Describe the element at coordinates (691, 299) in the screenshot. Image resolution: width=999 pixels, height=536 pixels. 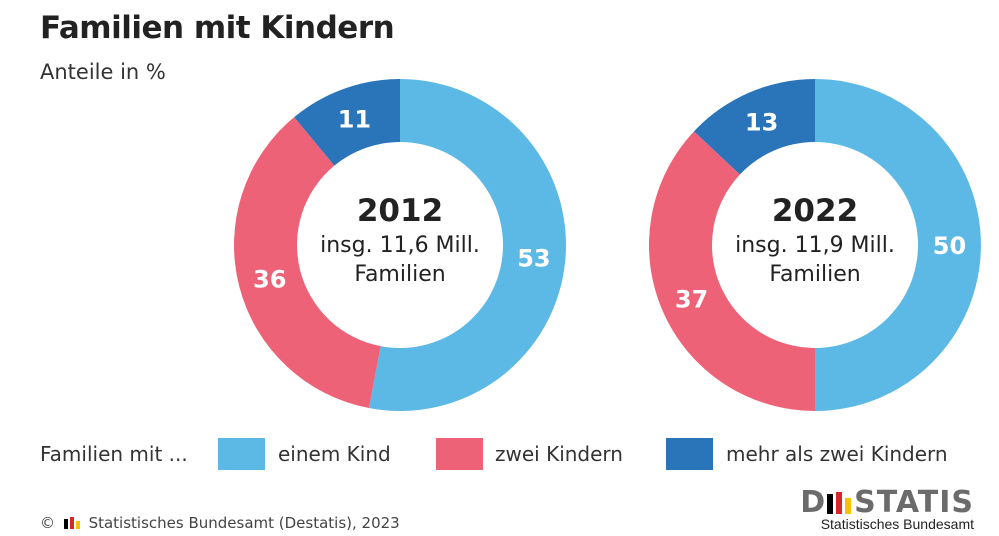
I see `donut-2022-value-label-1: 37` at that location.